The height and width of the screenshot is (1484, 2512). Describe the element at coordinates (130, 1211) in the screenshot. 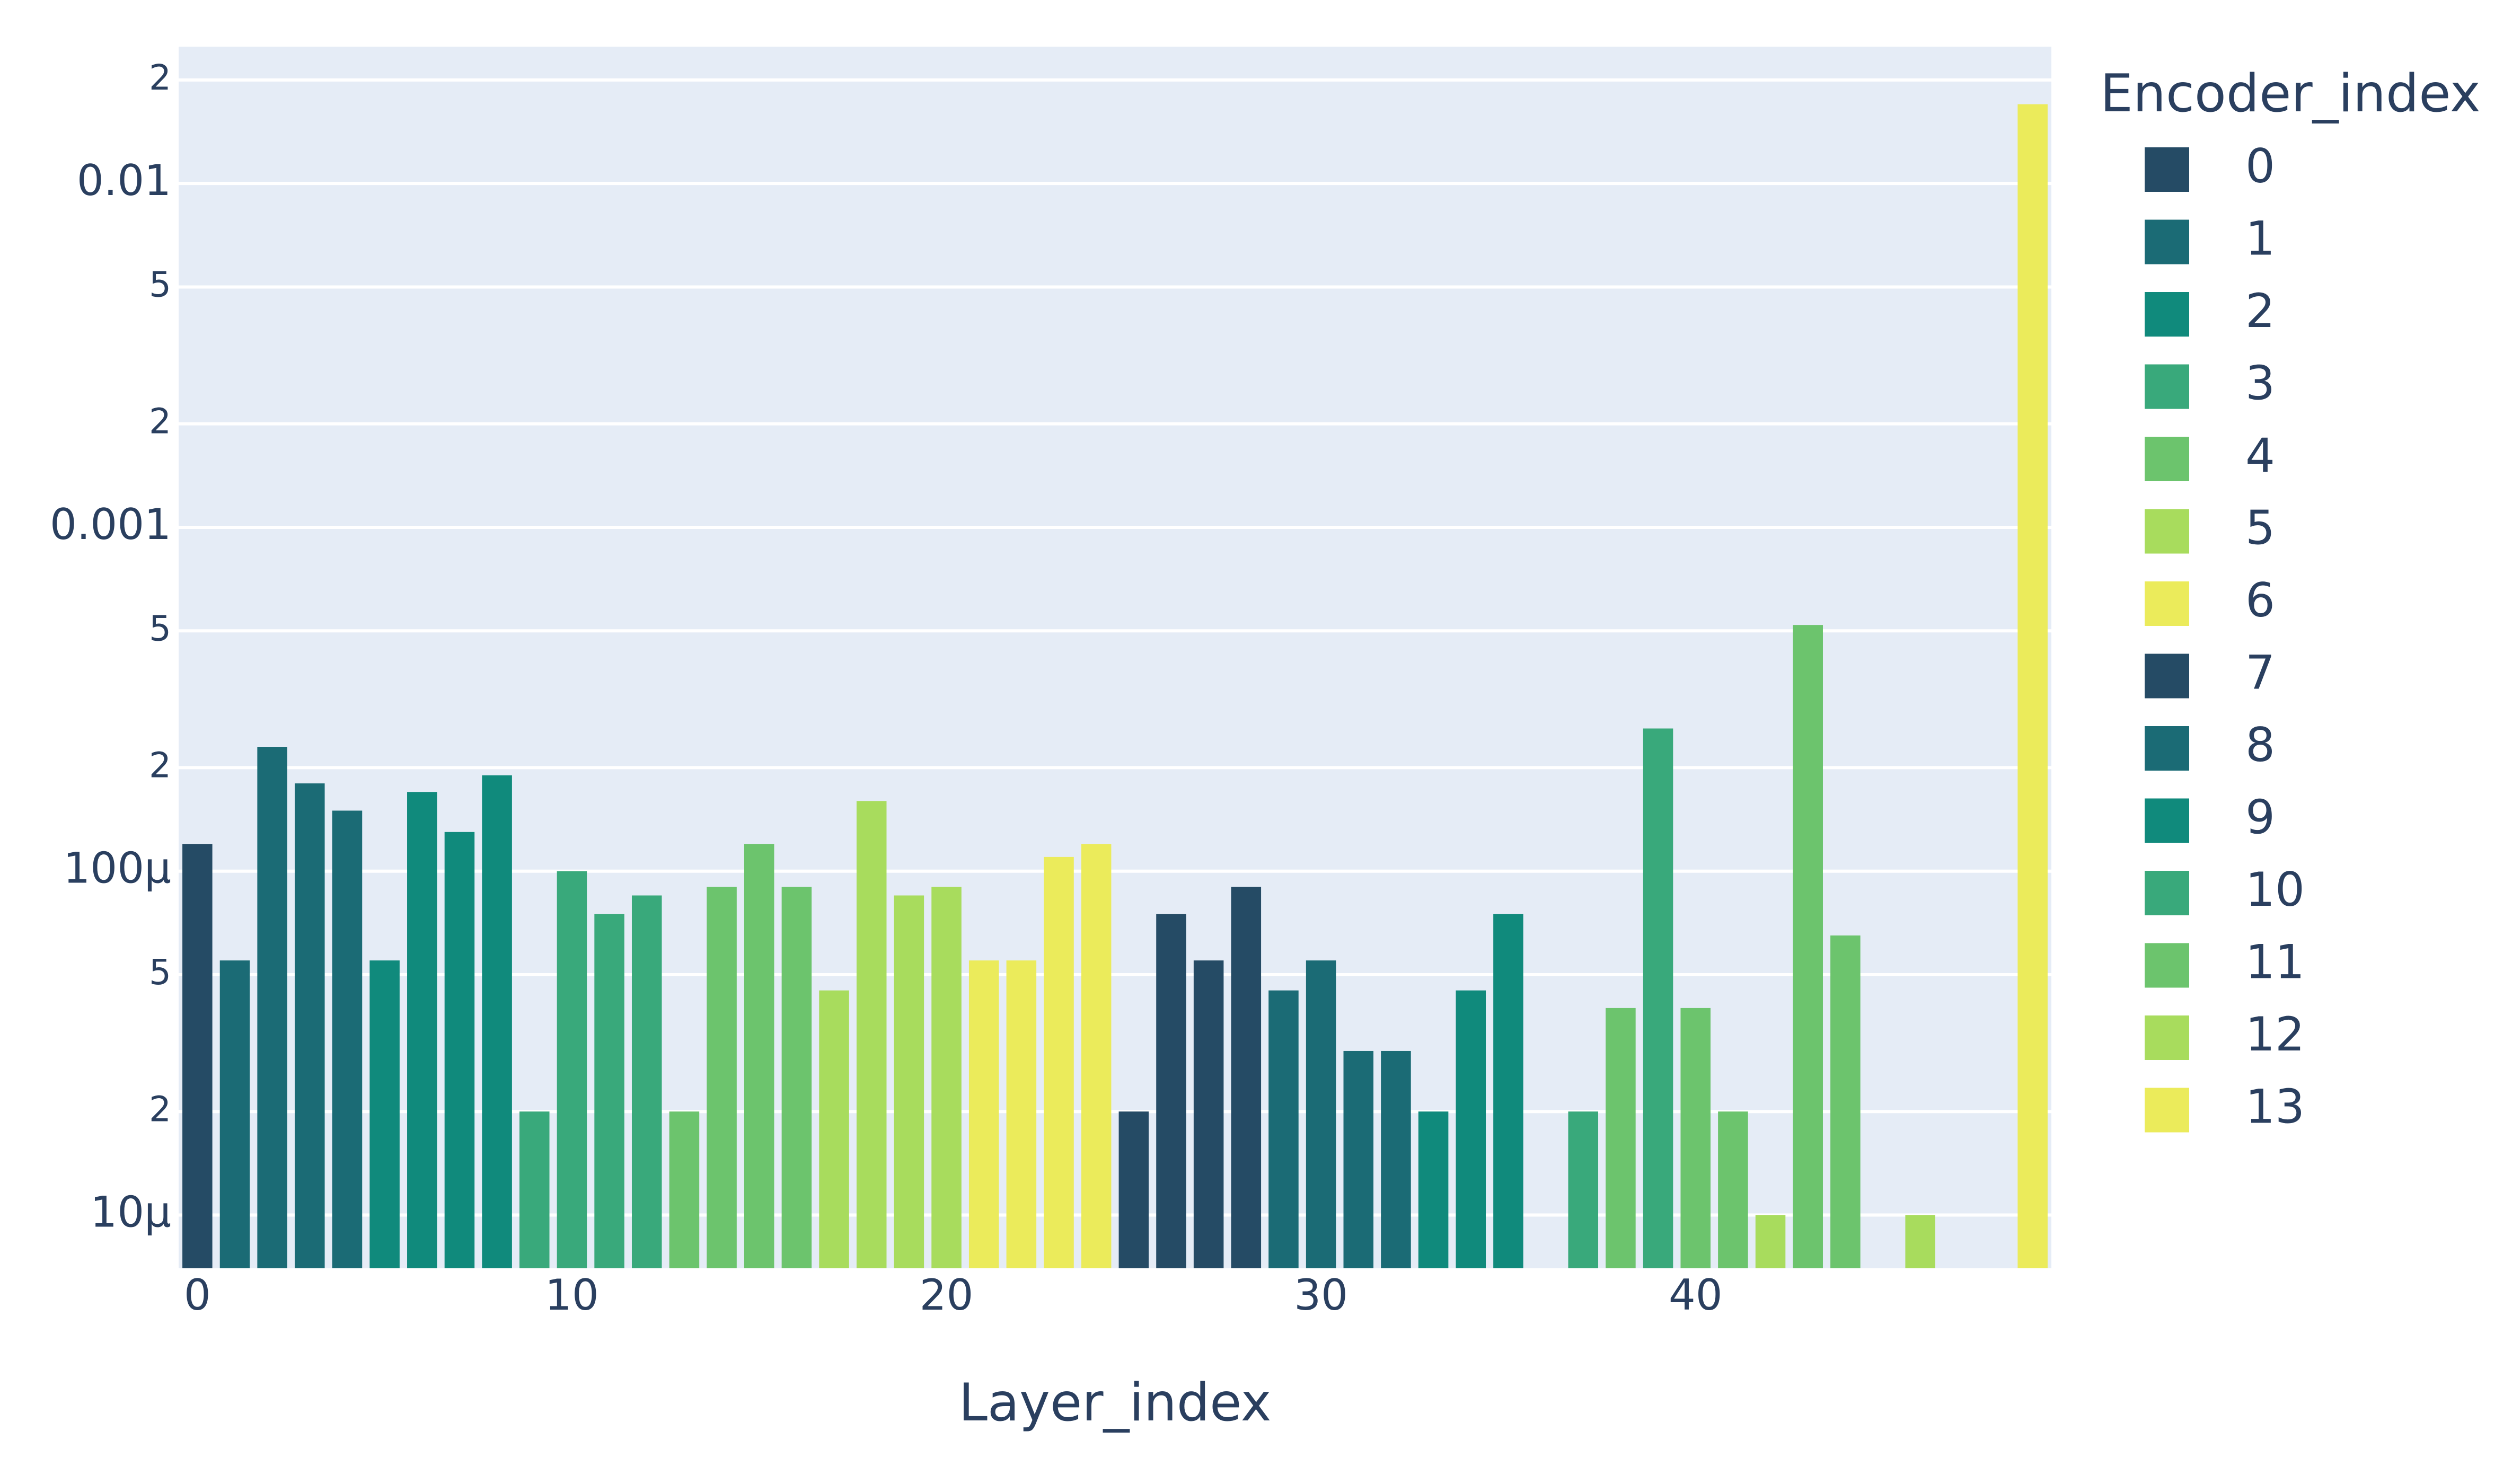

I see `y-tick-label: 10µ` at that location.